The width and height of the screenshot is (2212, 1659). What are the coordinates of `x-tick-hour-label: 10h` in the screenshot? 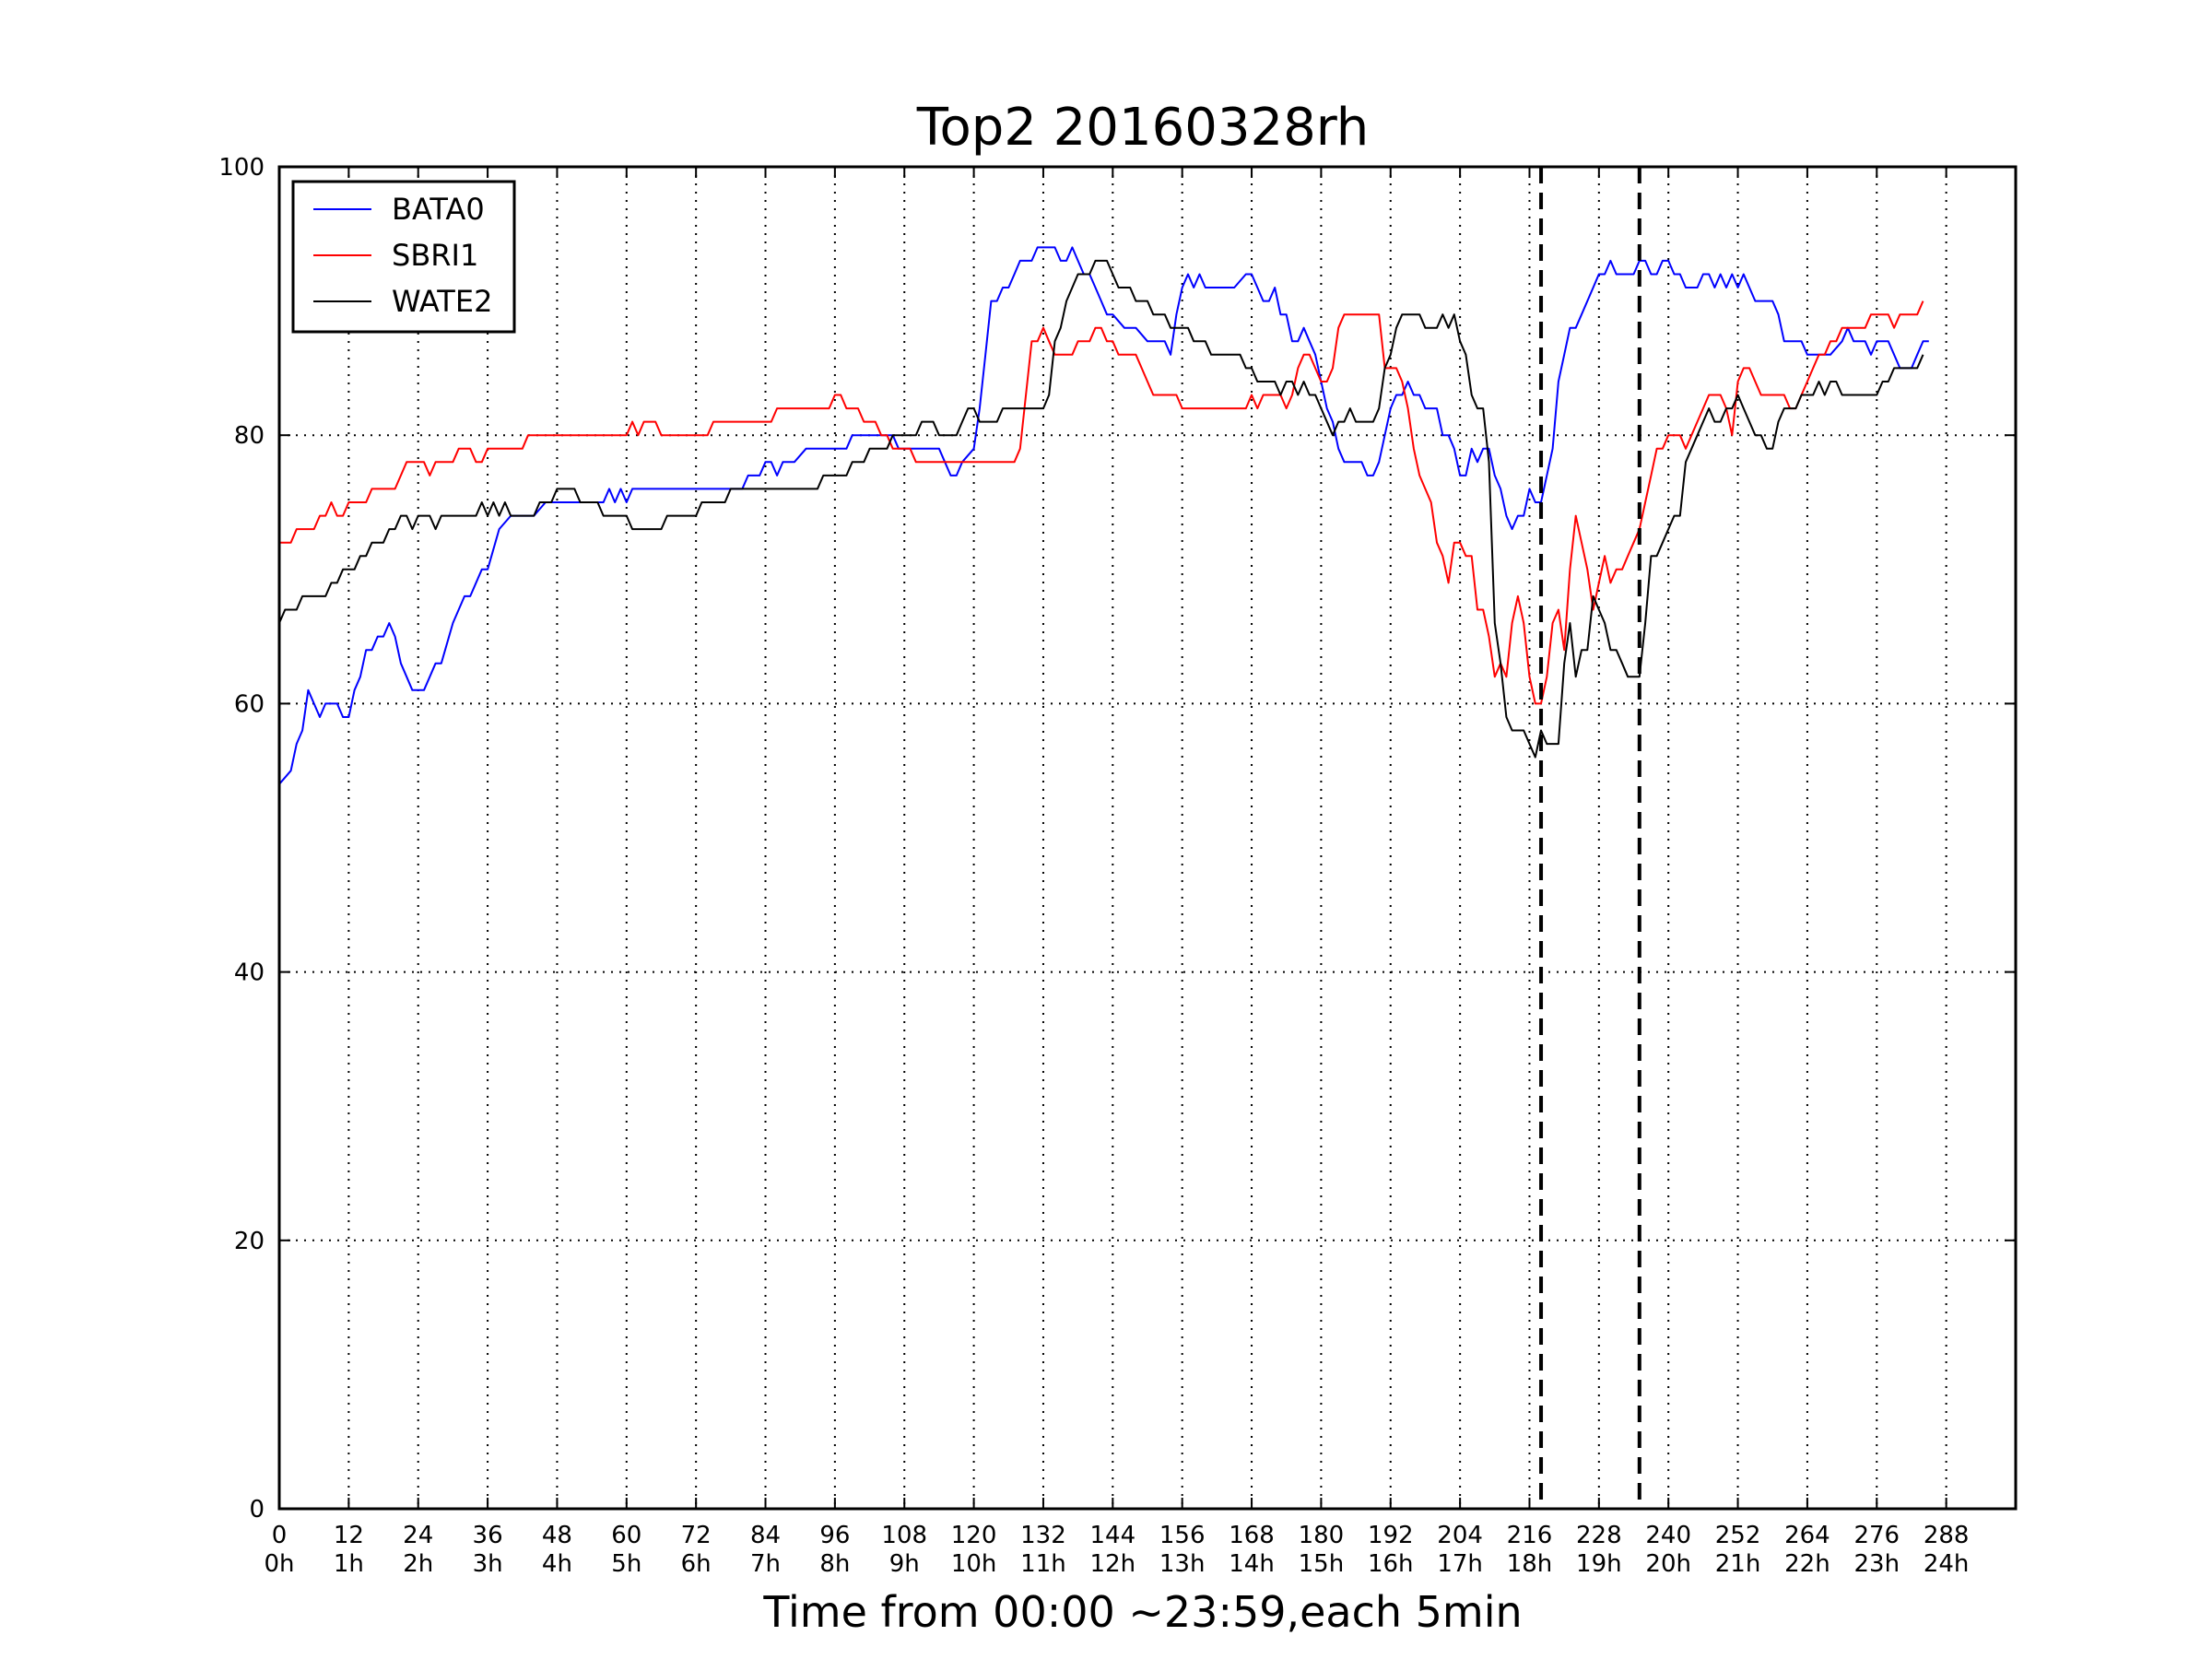 It's located at (974, 1564).